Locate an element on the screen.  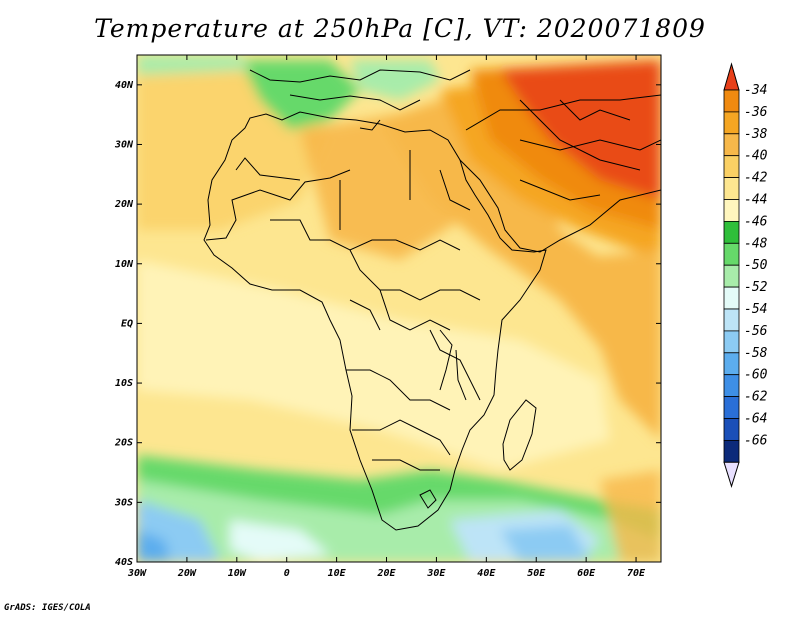
colorbar-label: -64 is located at coordinates (755, 419).